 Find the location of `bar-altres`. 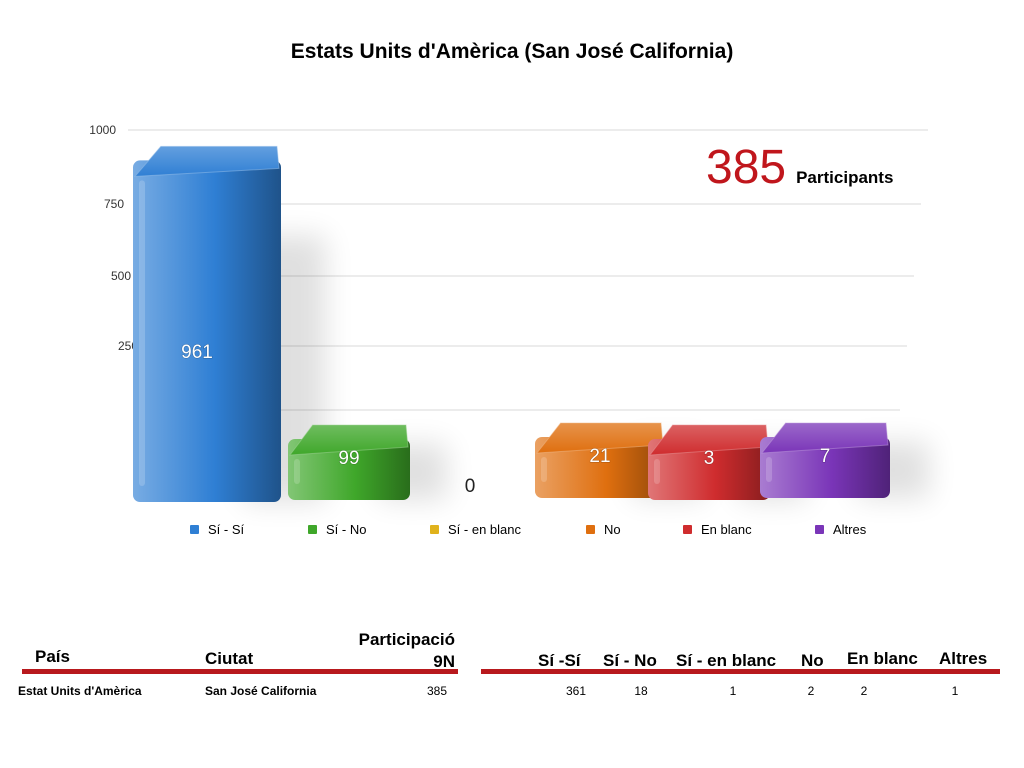

bar-altres is located at coordinates (825, 460).